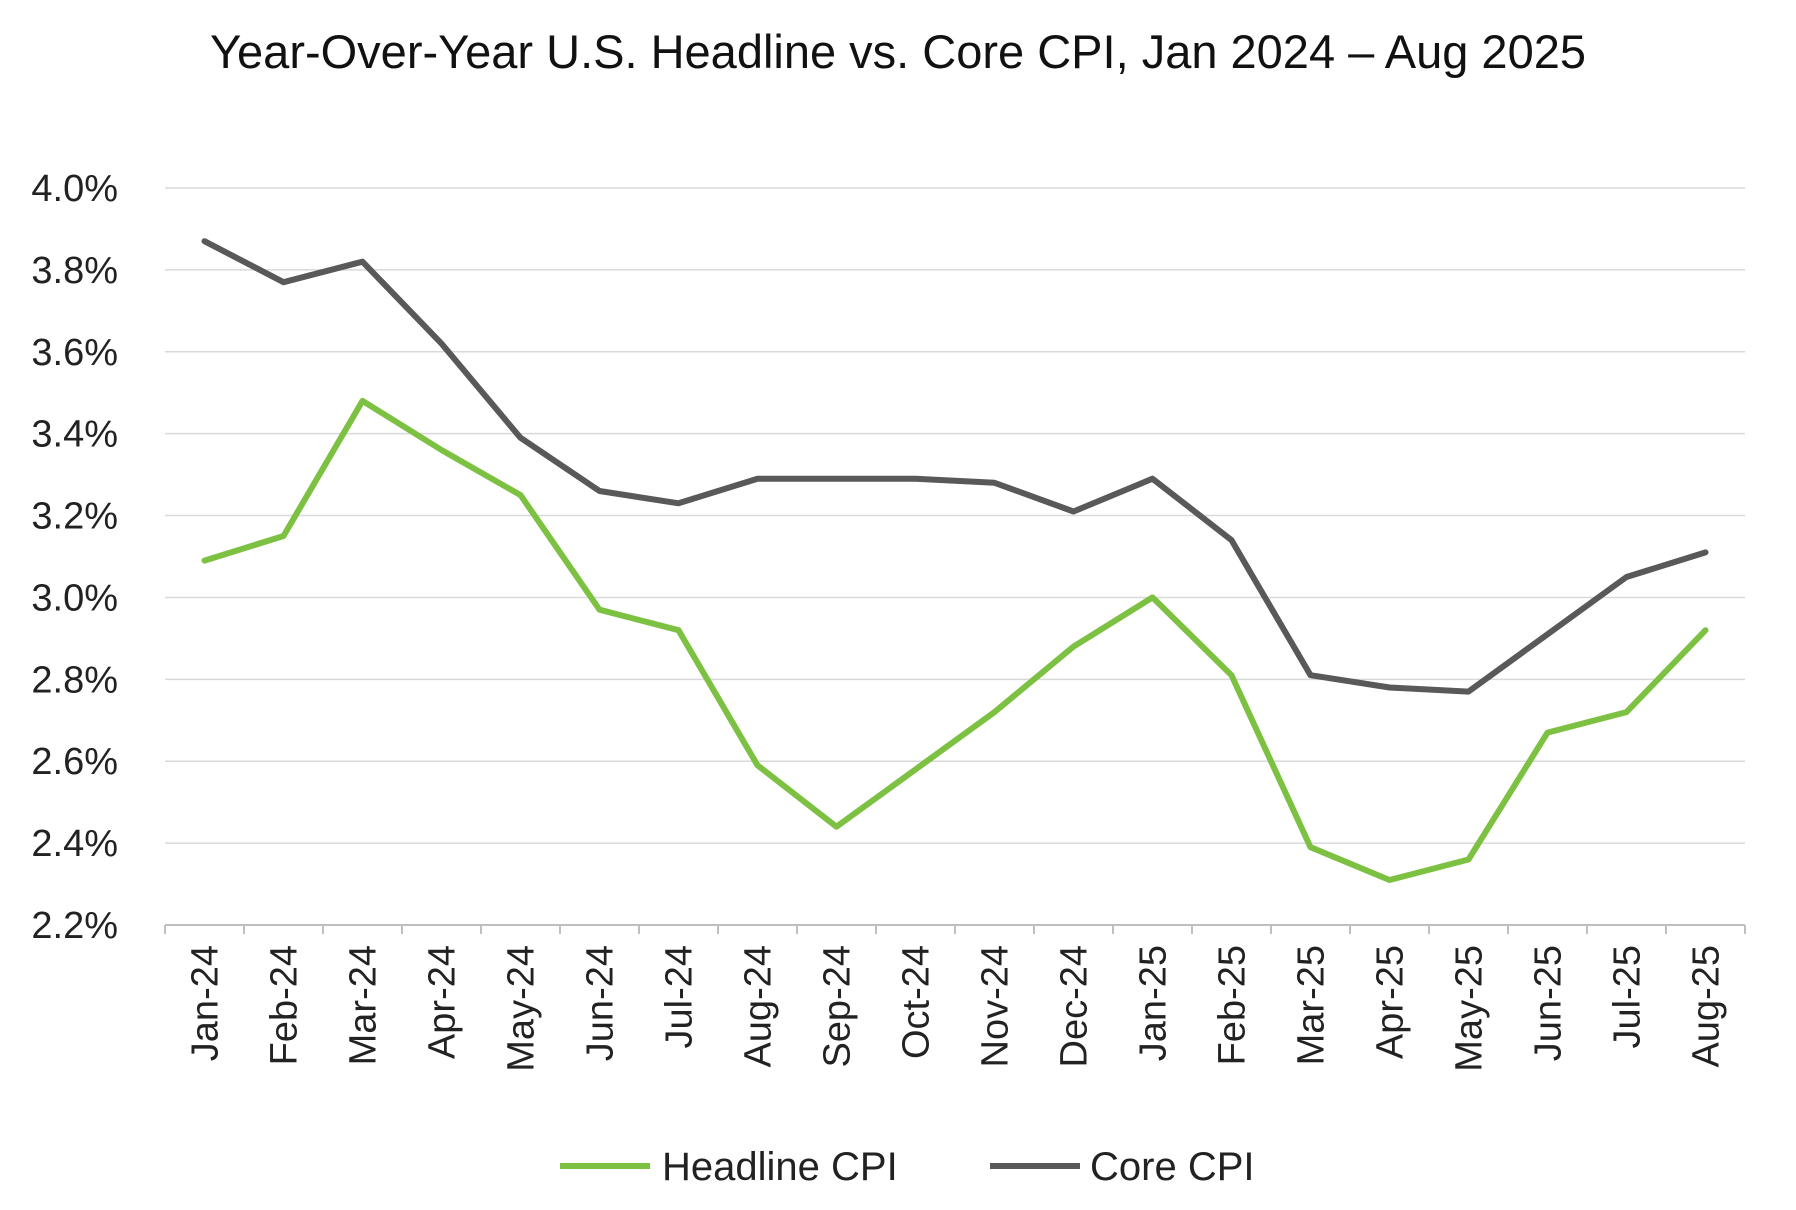  I want to click on y-axis-tick-labels: 2.2% 2.4% 2.6% 2.8% 3.0% 3.2% 3.4% 3.6% 3.8% 4.0%, so click(74, 557).